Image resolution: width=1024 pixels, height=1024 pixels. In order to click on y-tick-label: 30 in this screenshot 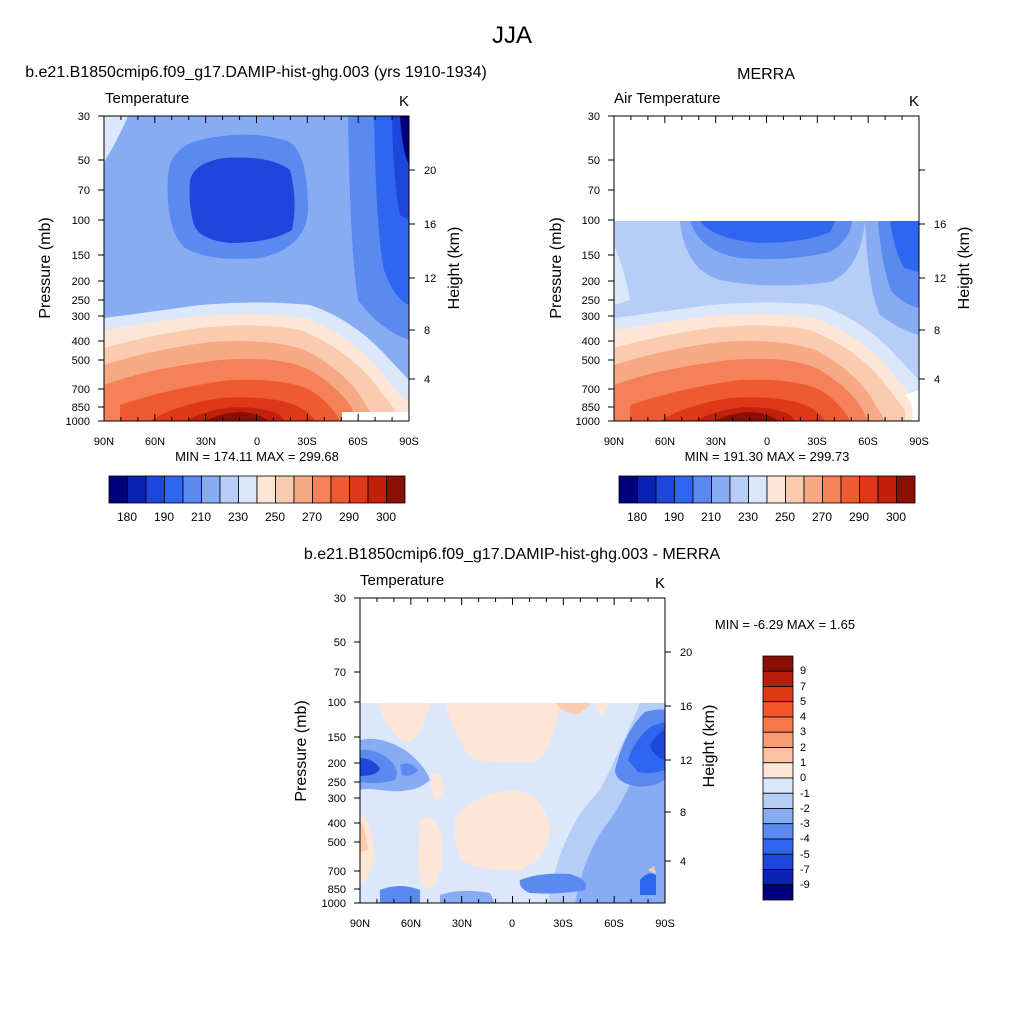, I will do `click(340, 599)`.